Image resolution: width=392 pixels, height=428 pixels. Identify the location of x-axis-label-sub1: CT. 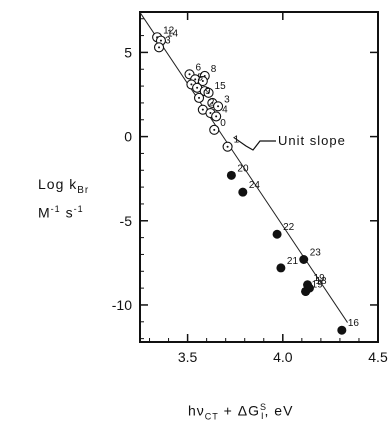
(211, 416).